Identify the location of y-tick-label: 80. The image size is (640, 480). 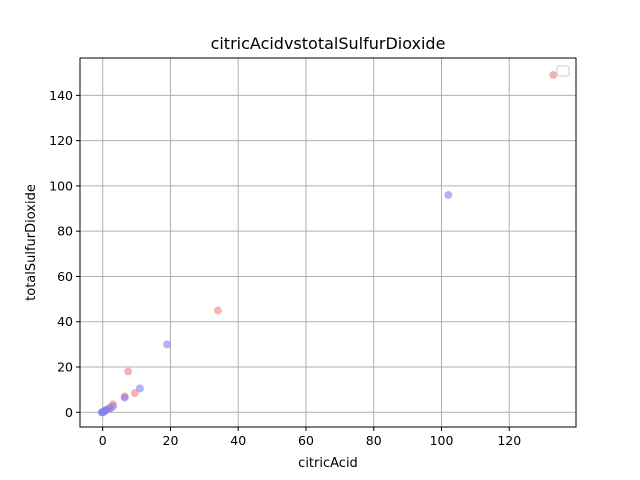
(65, 231).